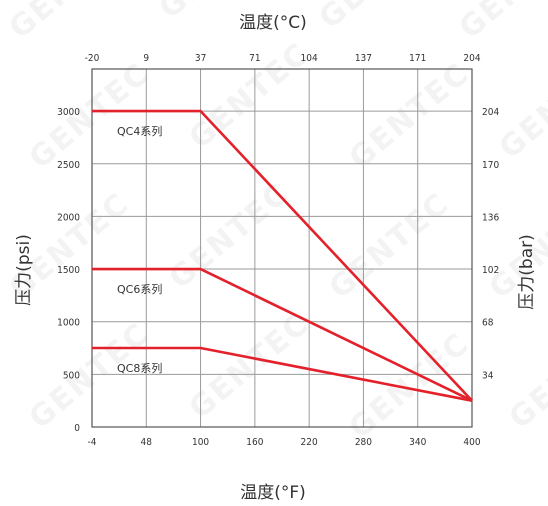 The height and width of the screenshot is (506, 548). Describe the element at coordinates (410, 386) in the screenshot. I see `watermark-text-14: GENTEC` at that location.